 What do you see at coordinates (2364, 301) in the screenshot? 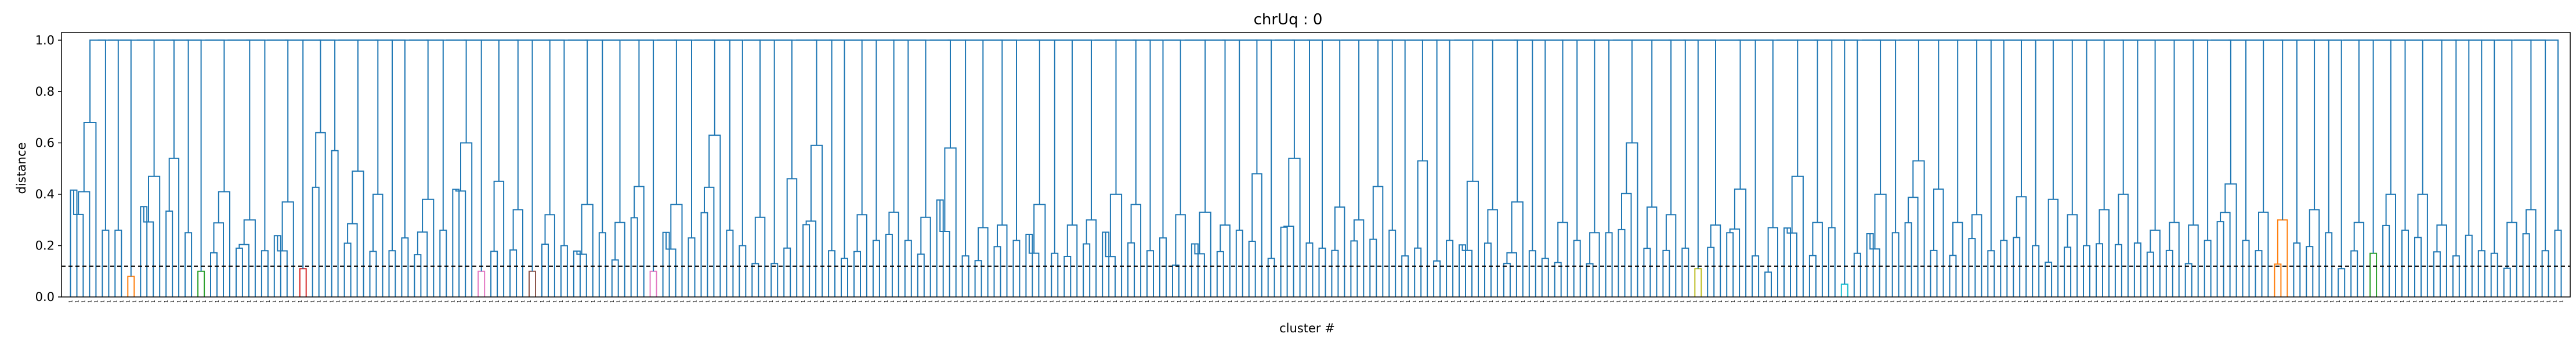
I see `x-tick-label-360: 1` at bounding box center [2364, 301].